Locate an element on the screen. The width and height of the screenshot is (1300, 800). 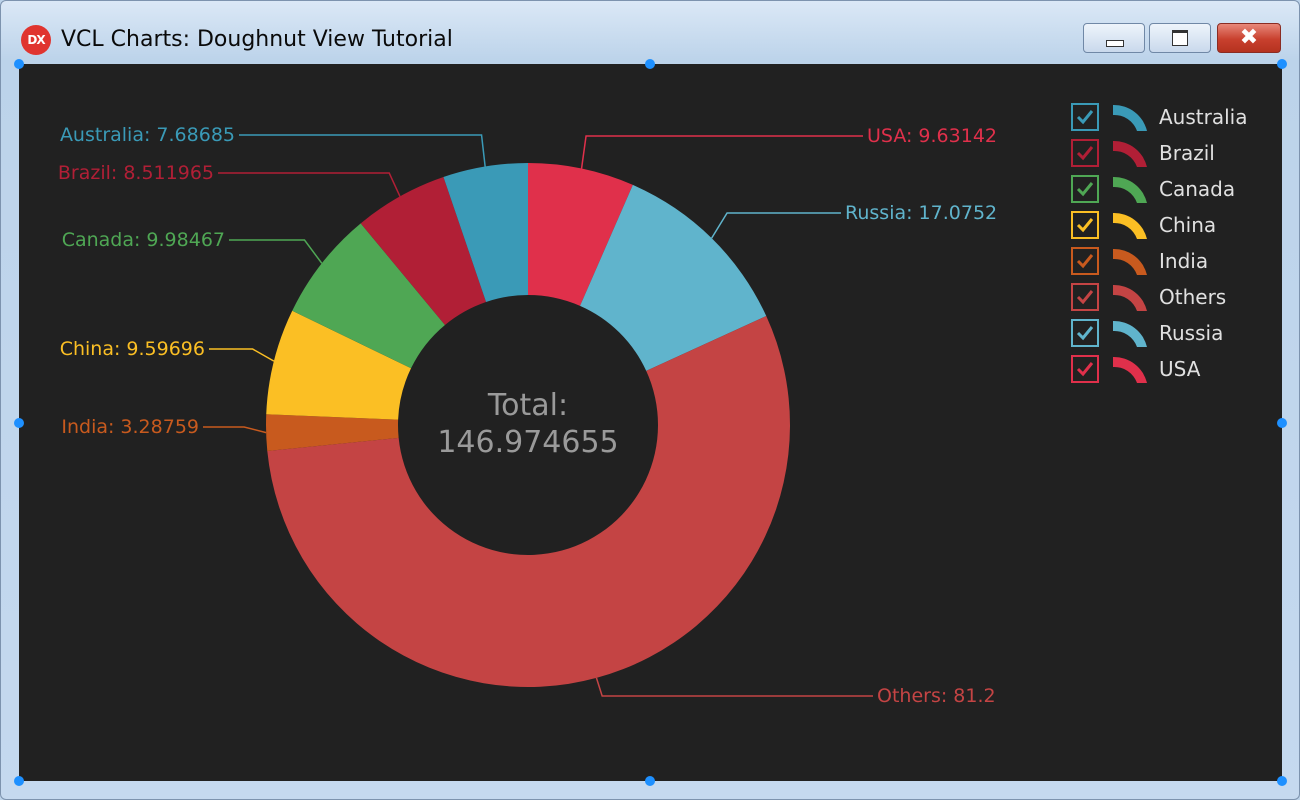
legend-item-china: China is located at coordinates (1171, 228).